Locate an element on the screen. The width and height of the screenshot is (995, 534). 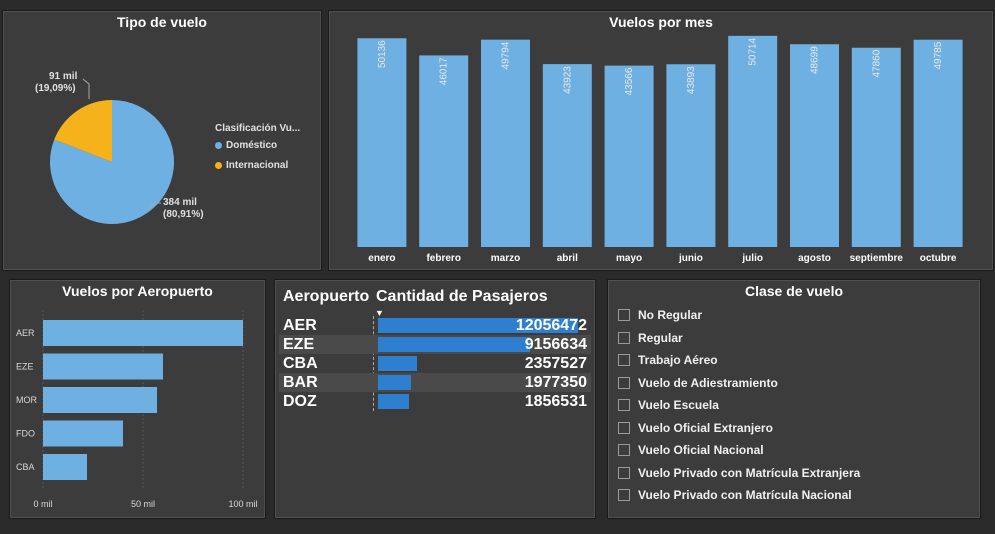
x-tick-label: abril is located at coordinates (567, 258).